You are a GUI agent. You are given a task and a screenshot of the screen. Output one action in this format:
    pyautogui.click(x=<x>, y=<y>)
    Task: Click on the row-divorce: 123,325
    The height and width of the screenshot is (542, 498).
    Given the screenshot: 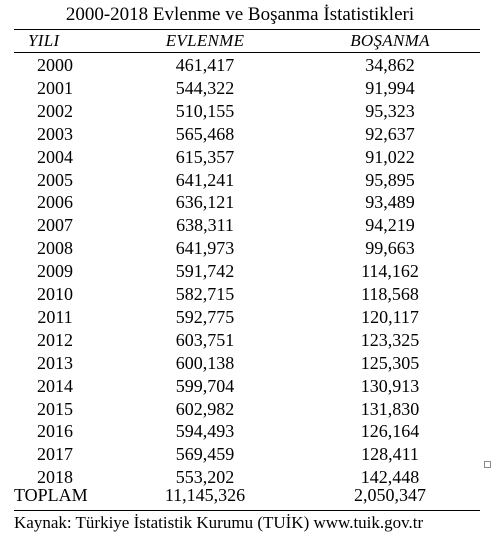 What is the action you would take?
    pyautogui.click(x=390, y=339)
    